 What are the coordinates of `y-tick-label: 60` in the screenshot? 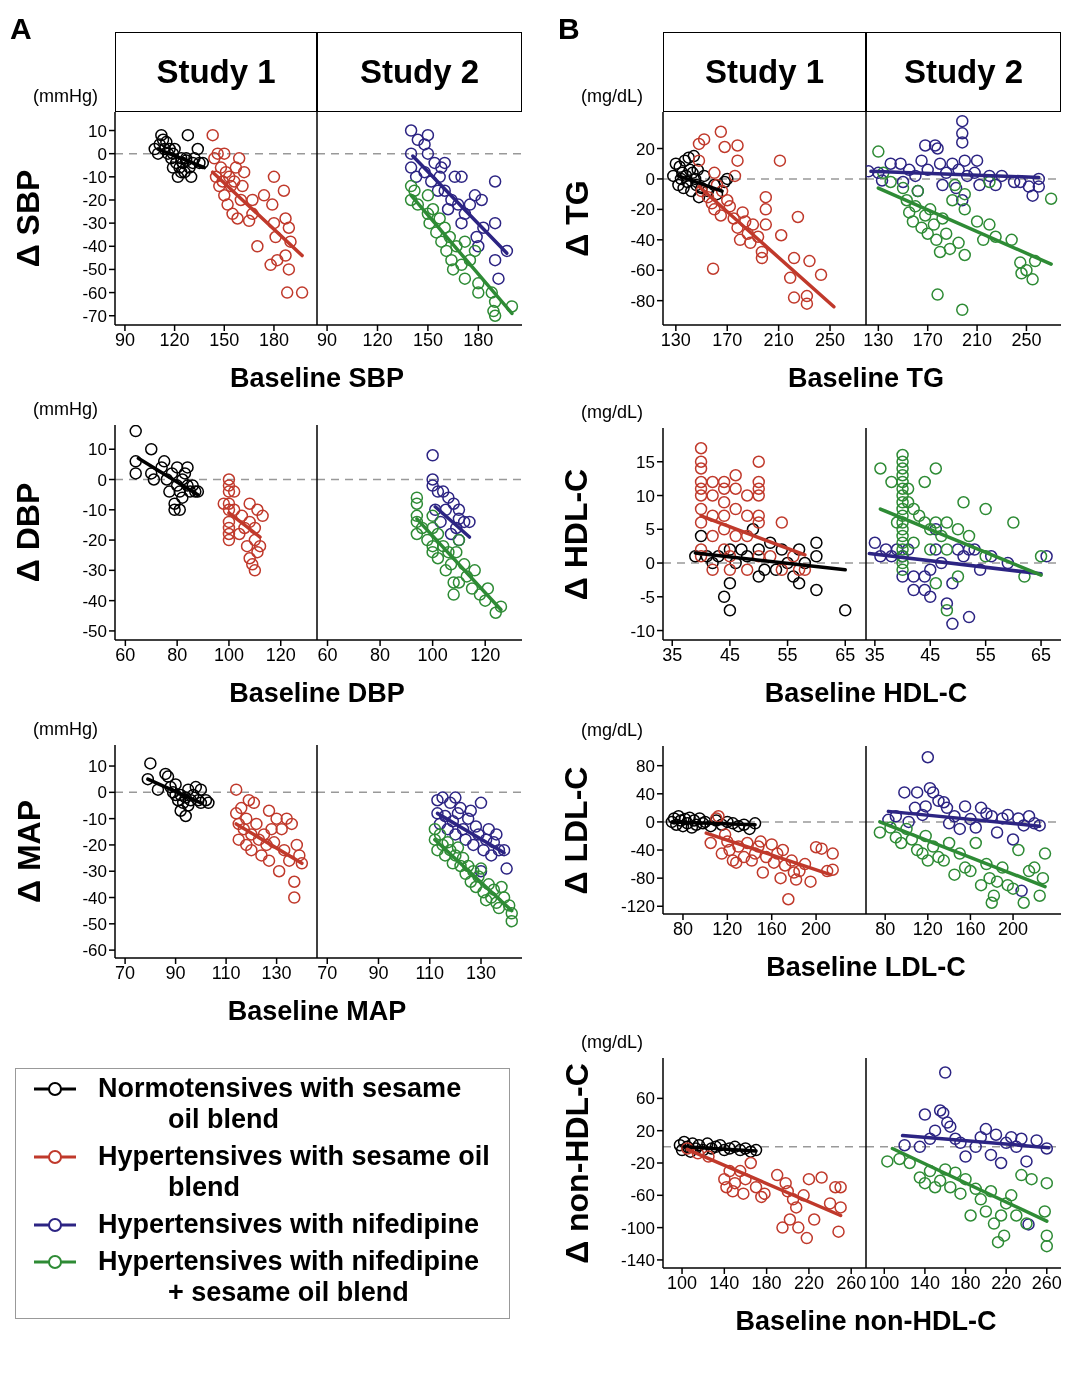 It's located at (645, 1099).